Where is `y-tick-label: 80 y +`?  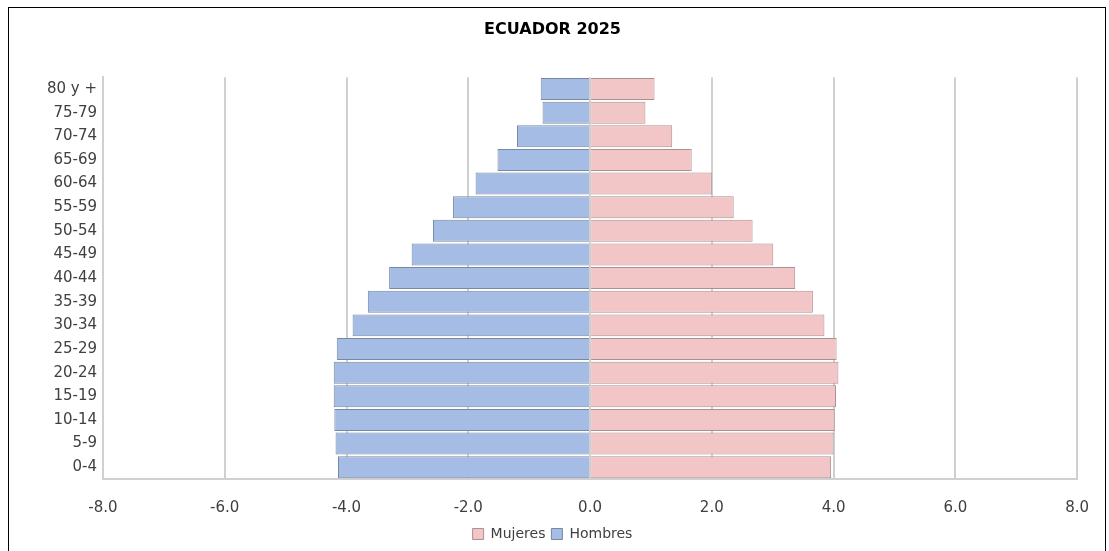
y-tick-label: 80 y + is located at coordinates (71, 87).